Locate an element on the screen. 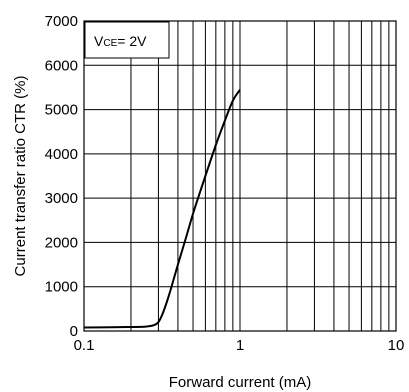  annotation-vce: VCE= 2V is located at coordinates (120, 41).